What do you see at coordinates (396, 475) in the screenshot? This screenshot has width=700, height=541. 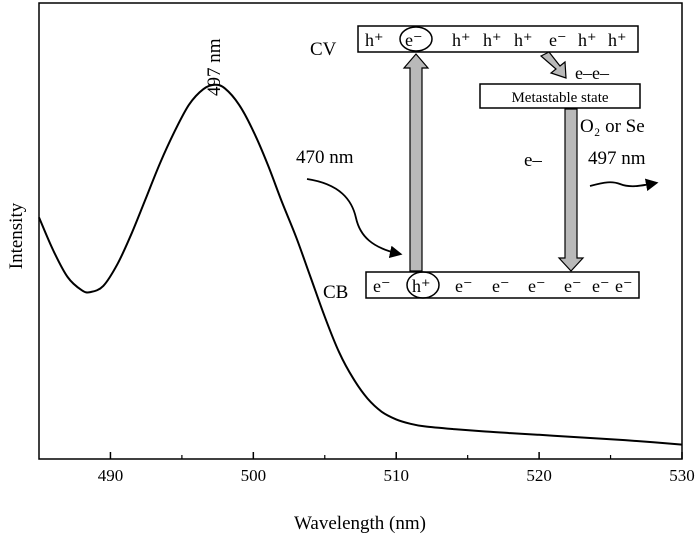 I see `x-tick-label: 510` at bounding box center [396, 475].